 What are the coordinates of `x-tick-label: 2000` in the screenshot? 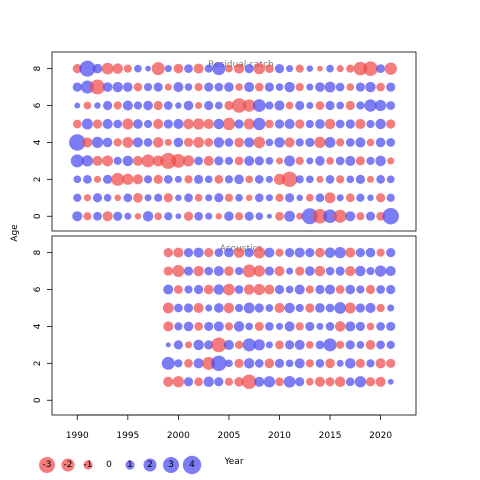 It's located at (178, 436).